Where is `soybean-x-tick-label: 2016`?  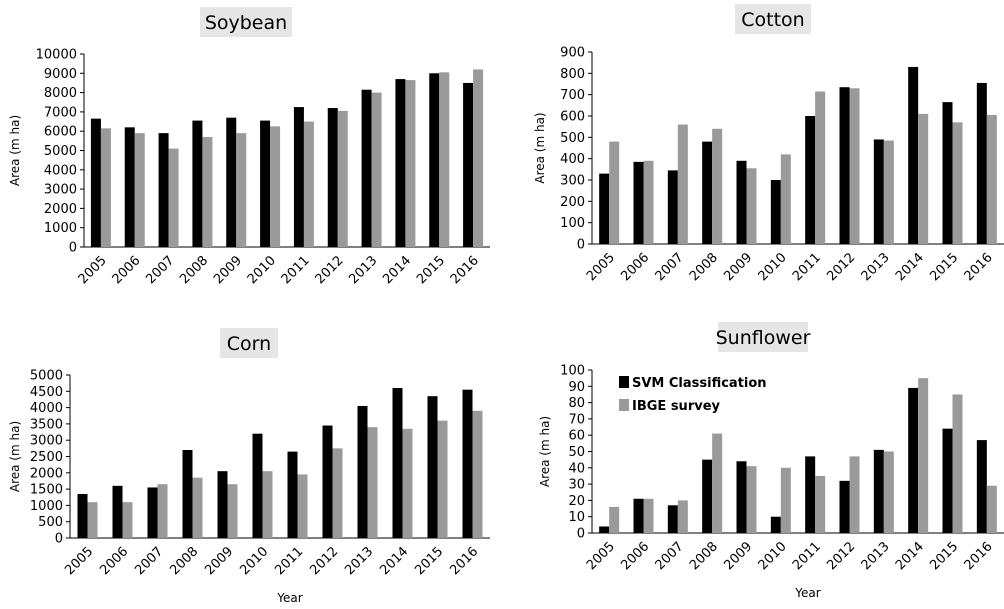 soybean-x-tick-label: 2016 is located at coordinates (465, 270).